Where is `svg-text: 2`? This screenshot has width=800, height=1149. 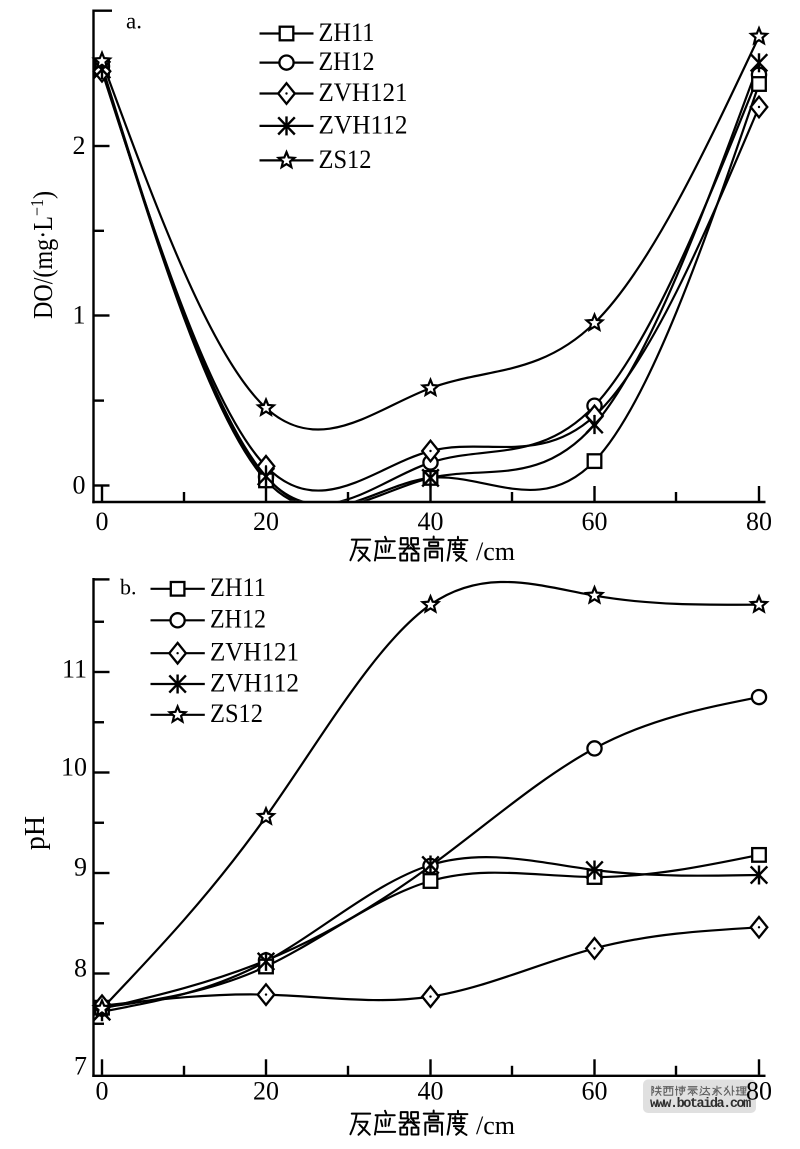
svg-text: 2 is located at coordinates (79, 145).